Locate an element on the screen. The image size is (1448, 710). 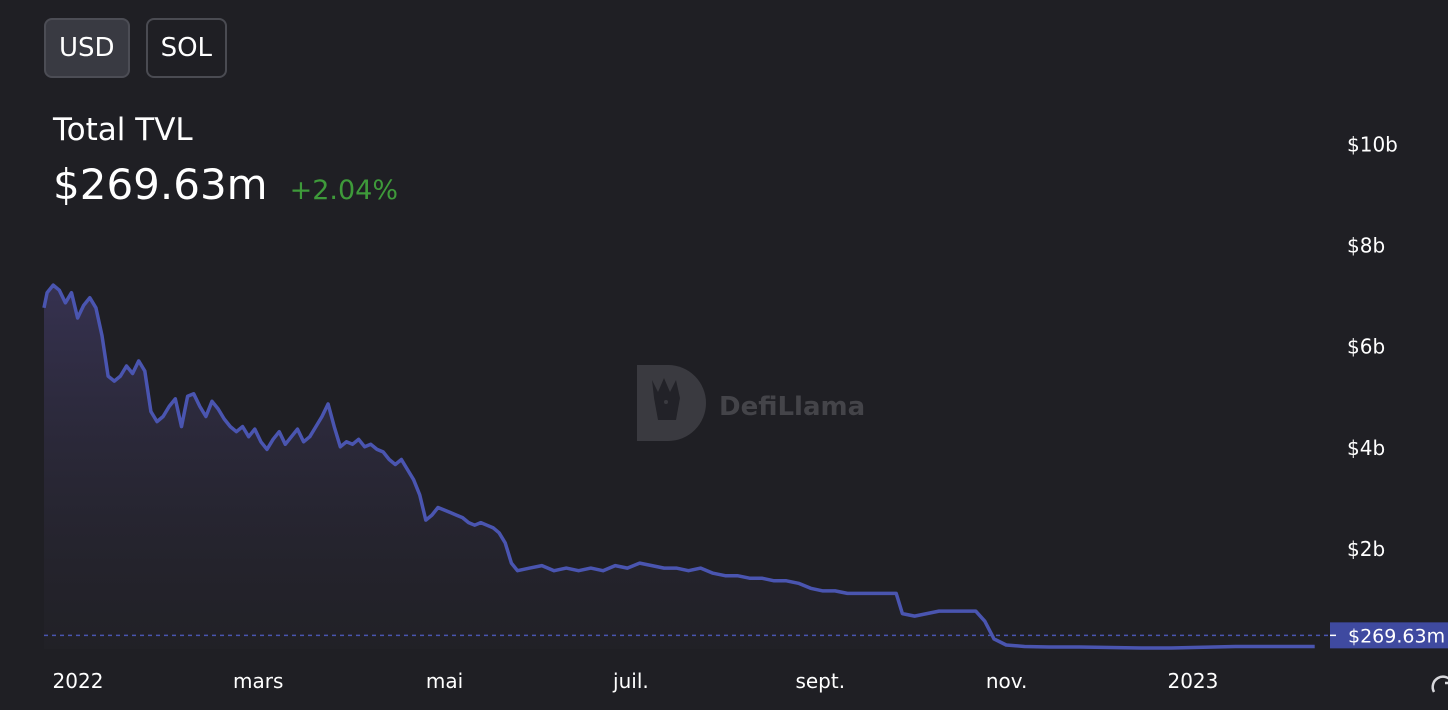
total-tvl-label: Total TVL is located at coordinates (123, 130).